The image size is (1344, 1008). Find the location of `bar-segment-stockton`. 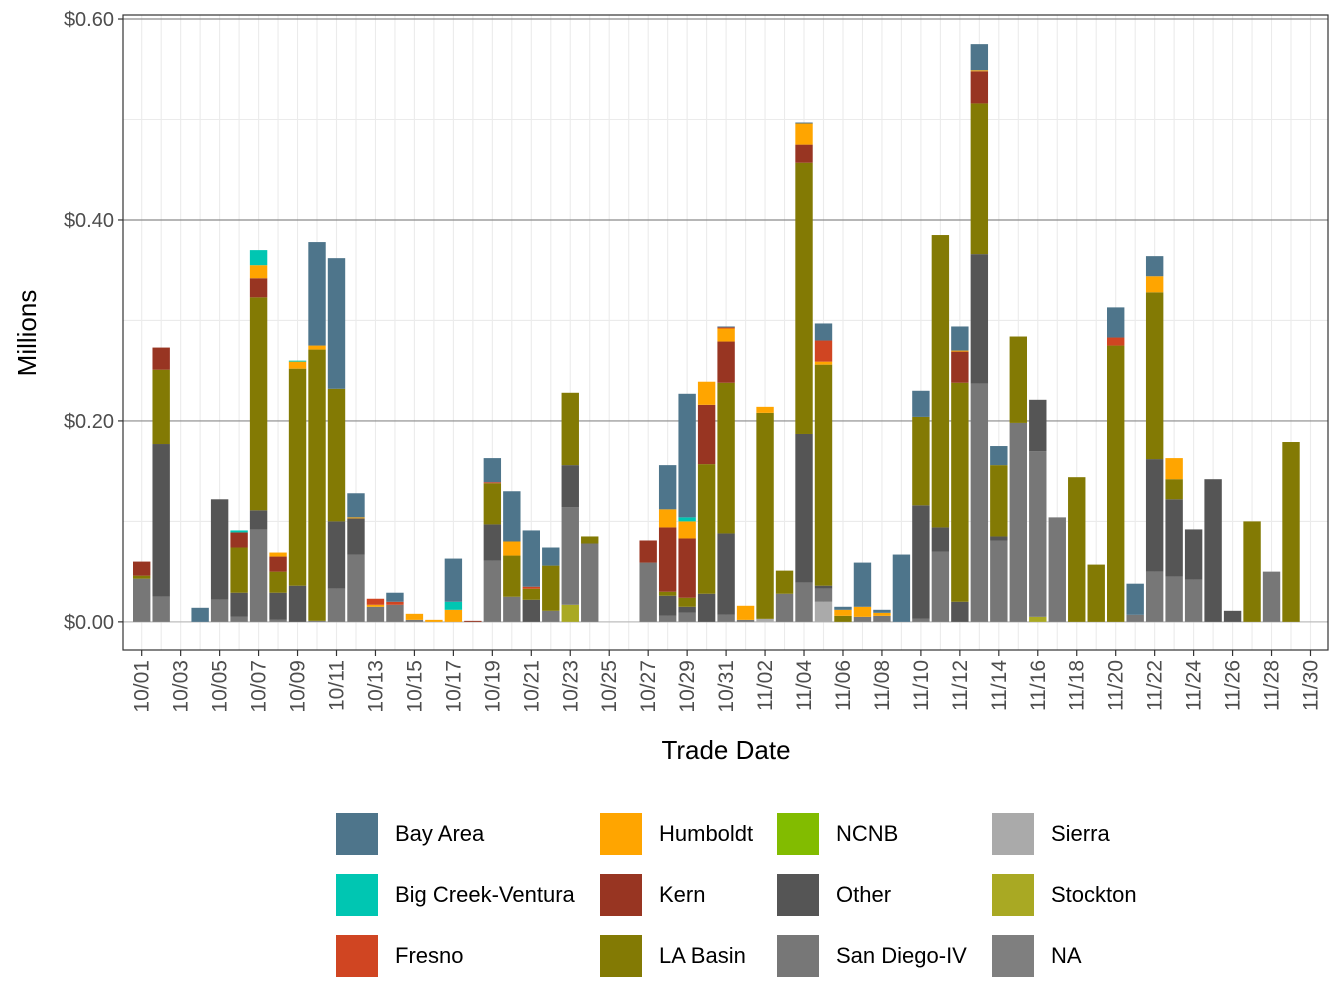

bar-segment-stockton is located at coordinates (570, 613).